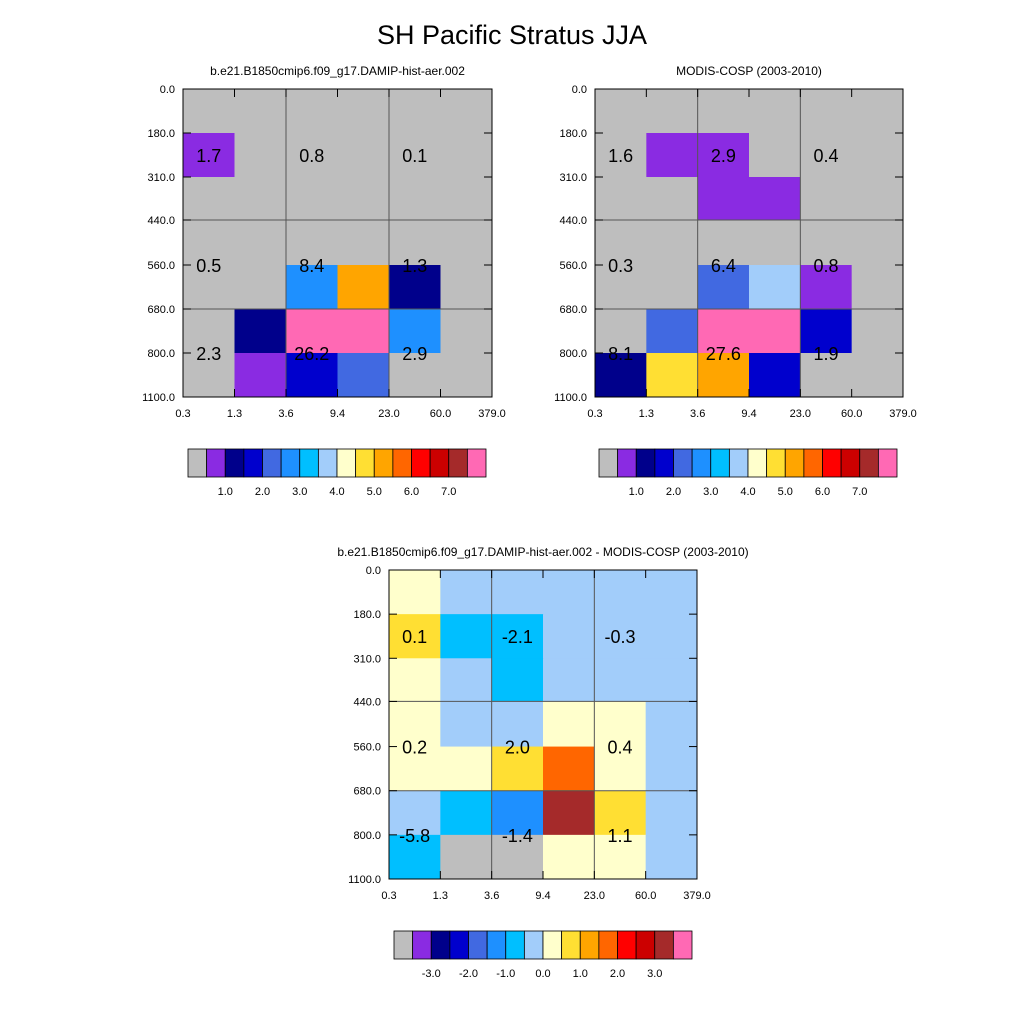  Describe the element at coordinates (594, 896) in the screenshot. I see `x-tick-label-diff: 23.0` at that location.